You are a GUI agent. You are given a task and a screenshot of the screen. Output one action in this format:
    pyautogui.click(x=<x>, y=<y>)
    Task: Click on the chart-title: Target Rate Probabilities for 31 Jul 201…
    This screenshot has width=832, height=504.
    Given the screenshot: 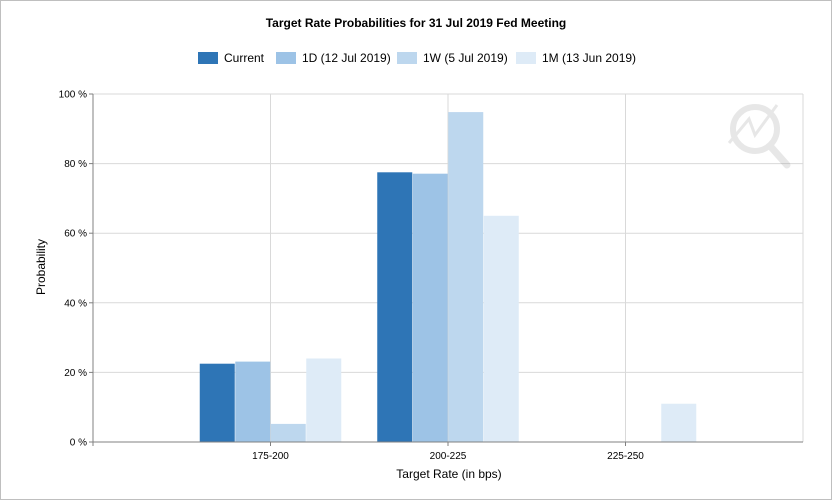 What is the action you would take?
    pyautogui.click(x=416, y=23)
    